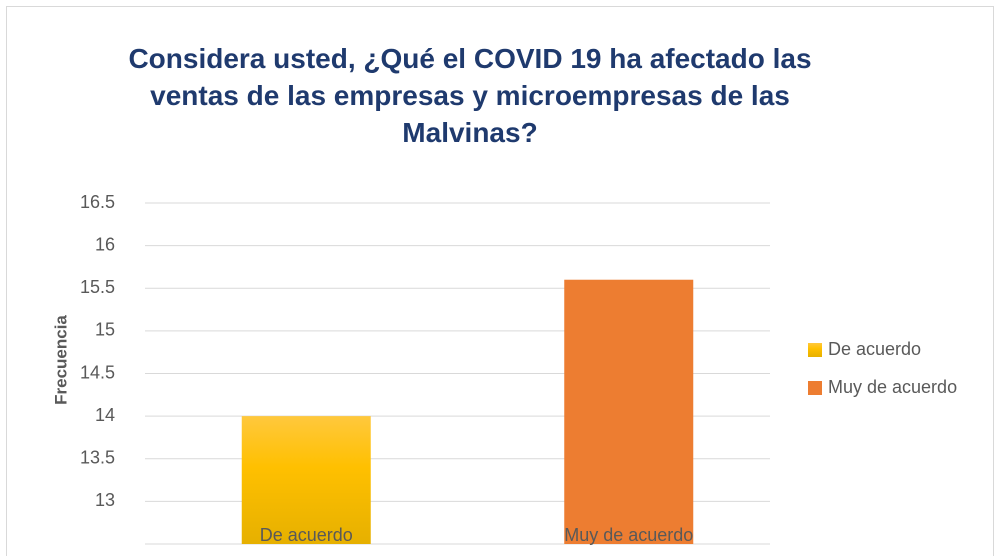  Describe the element at coordinates (97, 287) in the screenshot. I see `y-tick-label: 15.5` at that location.